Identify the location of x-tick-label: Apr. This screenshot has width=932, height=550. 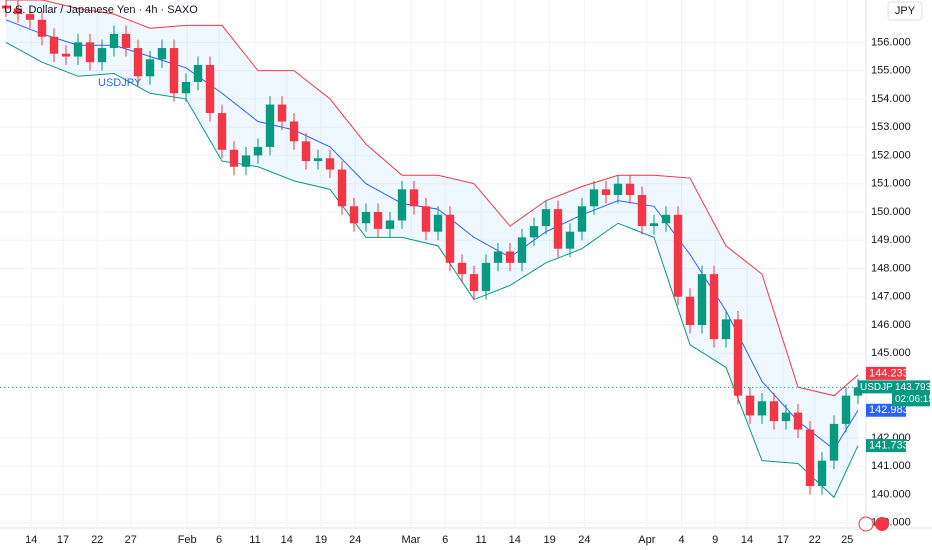
(646, 540).